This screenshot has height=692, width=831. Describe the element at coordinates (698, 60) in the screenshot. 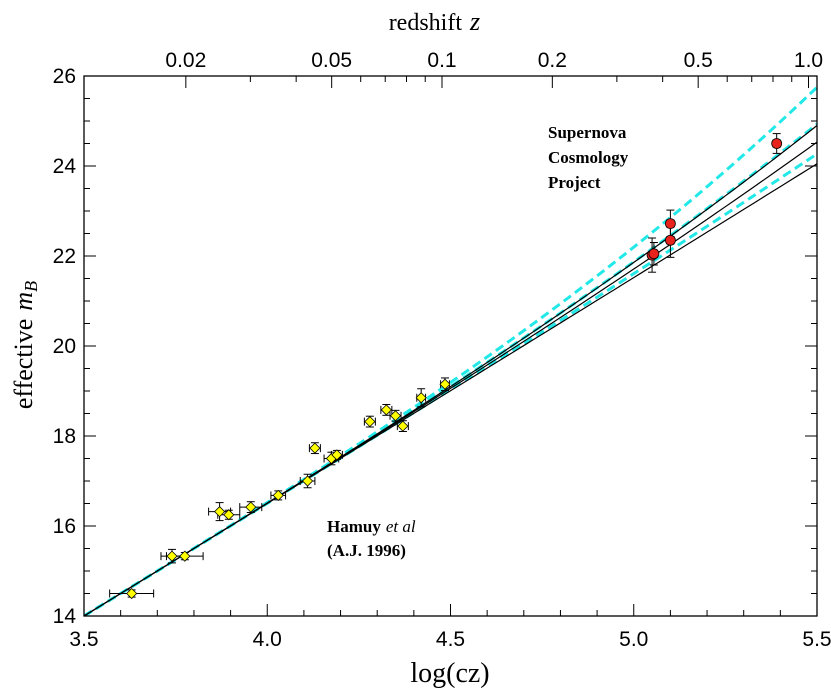

I see `top-tick-label: 0.5` at that location.